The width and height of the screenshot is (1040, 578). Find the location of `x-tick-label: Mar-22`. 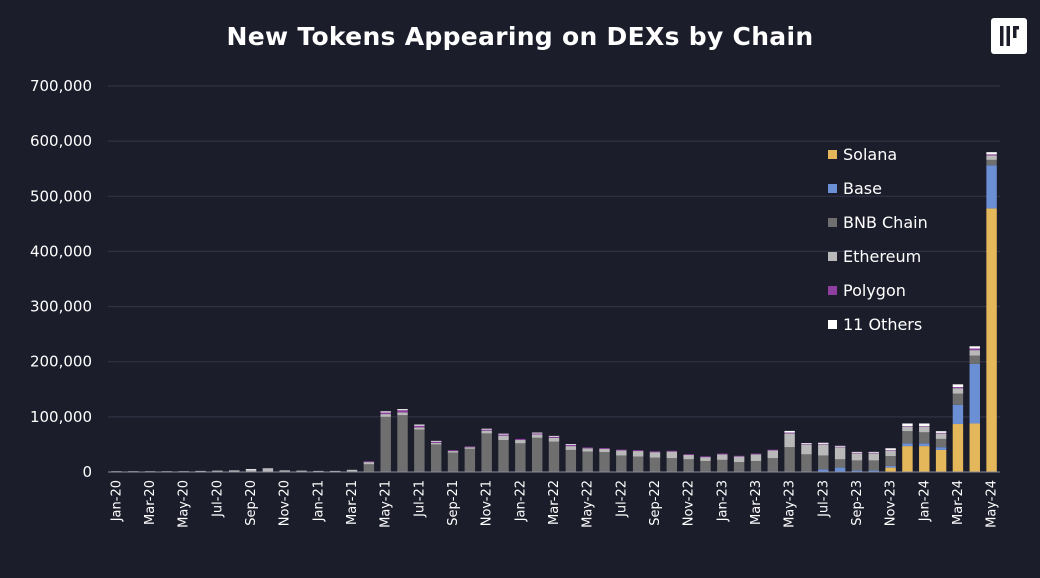

x-tick-label: Mar-22 is located at coordinates (554, 502).